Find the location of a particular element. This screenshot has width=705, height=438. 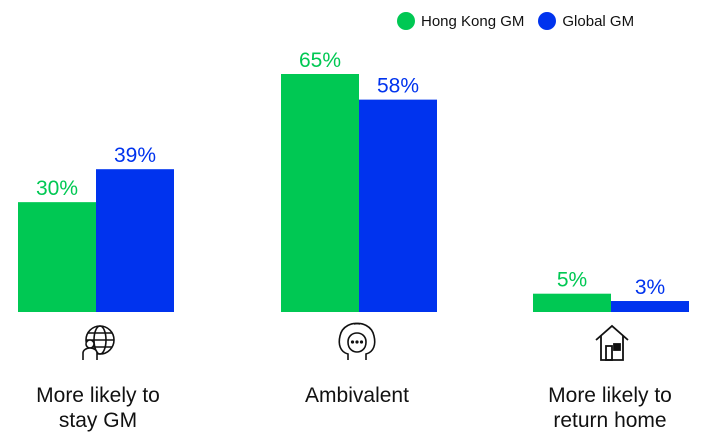

category-label-return: More likely to return home is located at coordinates (602, 408).